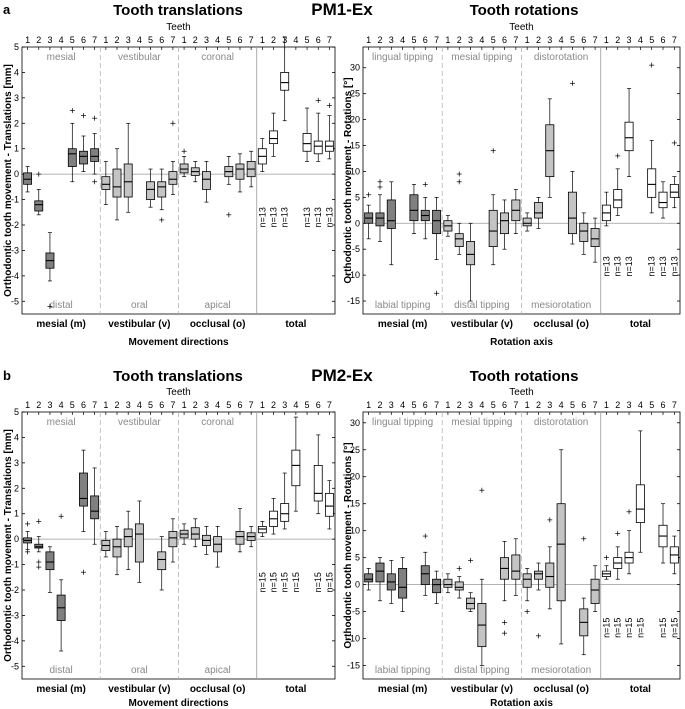 The image size is (685, 709). I want to click on region-label-bottom: oral, so click(139, 670).